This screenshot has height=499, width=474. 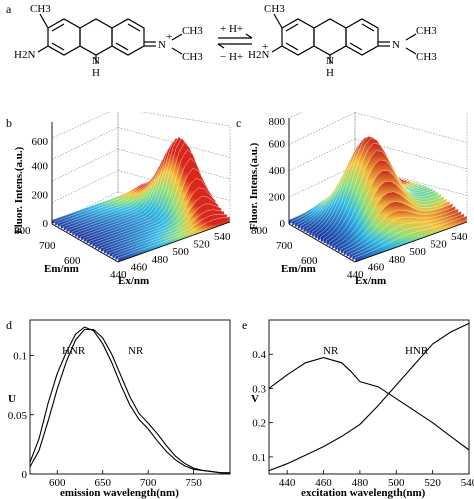 What do you see at coordinates (396, 483) in the screenshot?
I see `x-tick-label: 500` at bounding box center [396, 483].